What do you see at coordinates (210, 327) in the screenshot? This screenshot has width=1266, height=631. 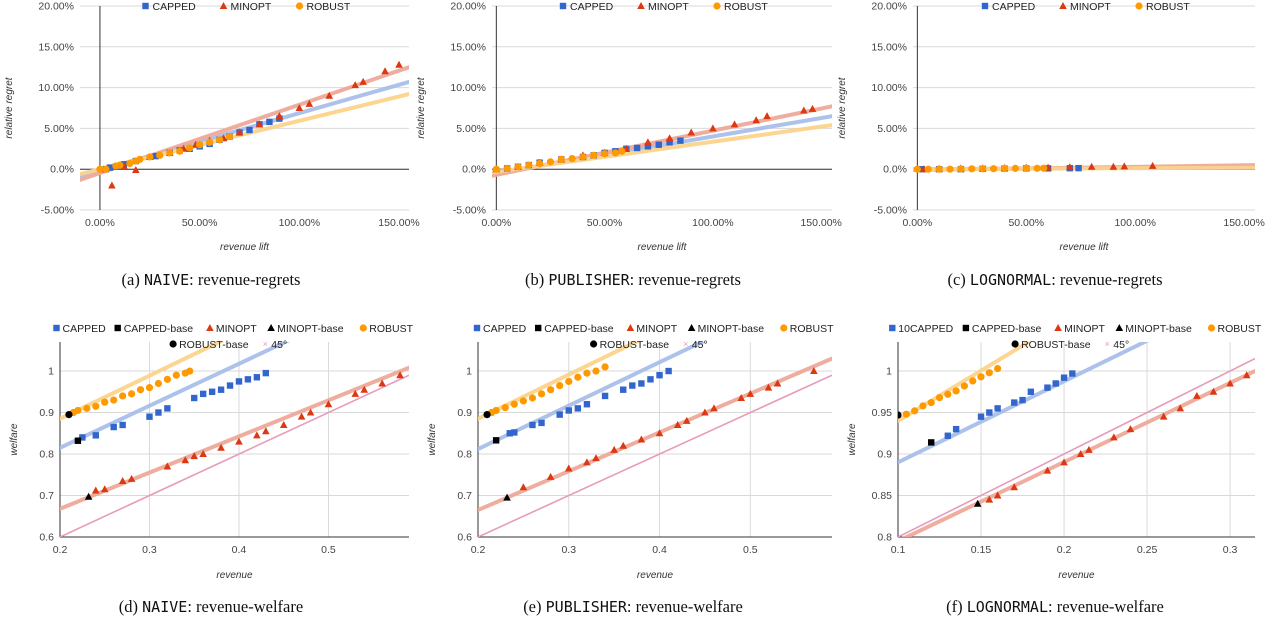 I see `legend-marker-minopt` at bounding box center [210, 327].